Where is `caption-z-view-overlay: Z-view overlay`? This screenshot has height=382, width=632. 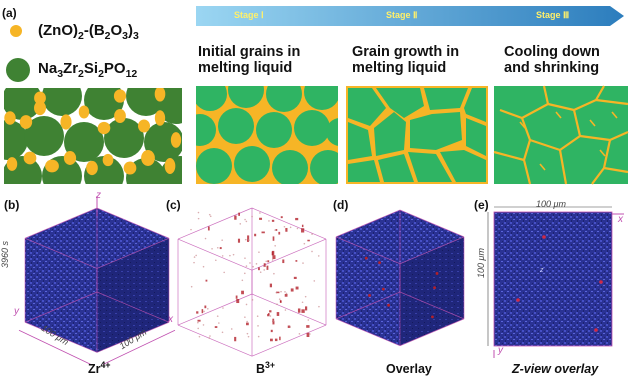 caption-z-view-overlay: Z-view overlay is located at coordinates (555, 369).